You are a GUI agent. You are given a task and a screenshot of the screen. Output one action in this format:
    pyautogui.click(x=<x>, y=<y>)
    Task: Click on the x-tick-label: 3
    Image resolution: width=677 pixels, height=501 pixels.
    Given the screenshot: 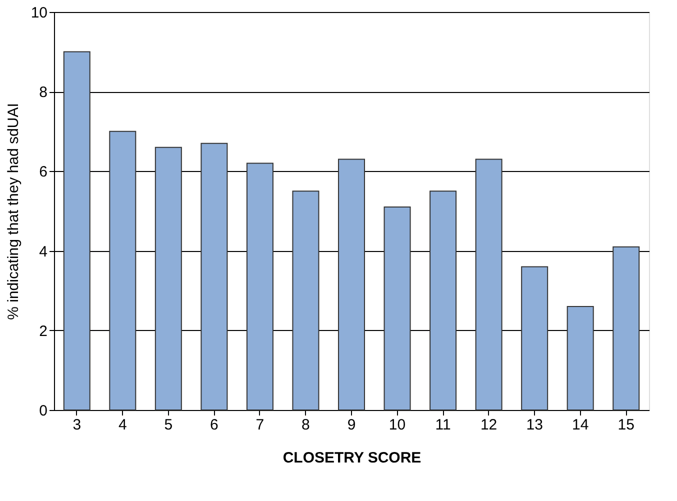 What is the action you would take?
    pyautogui.click(x=77, y=425)
    